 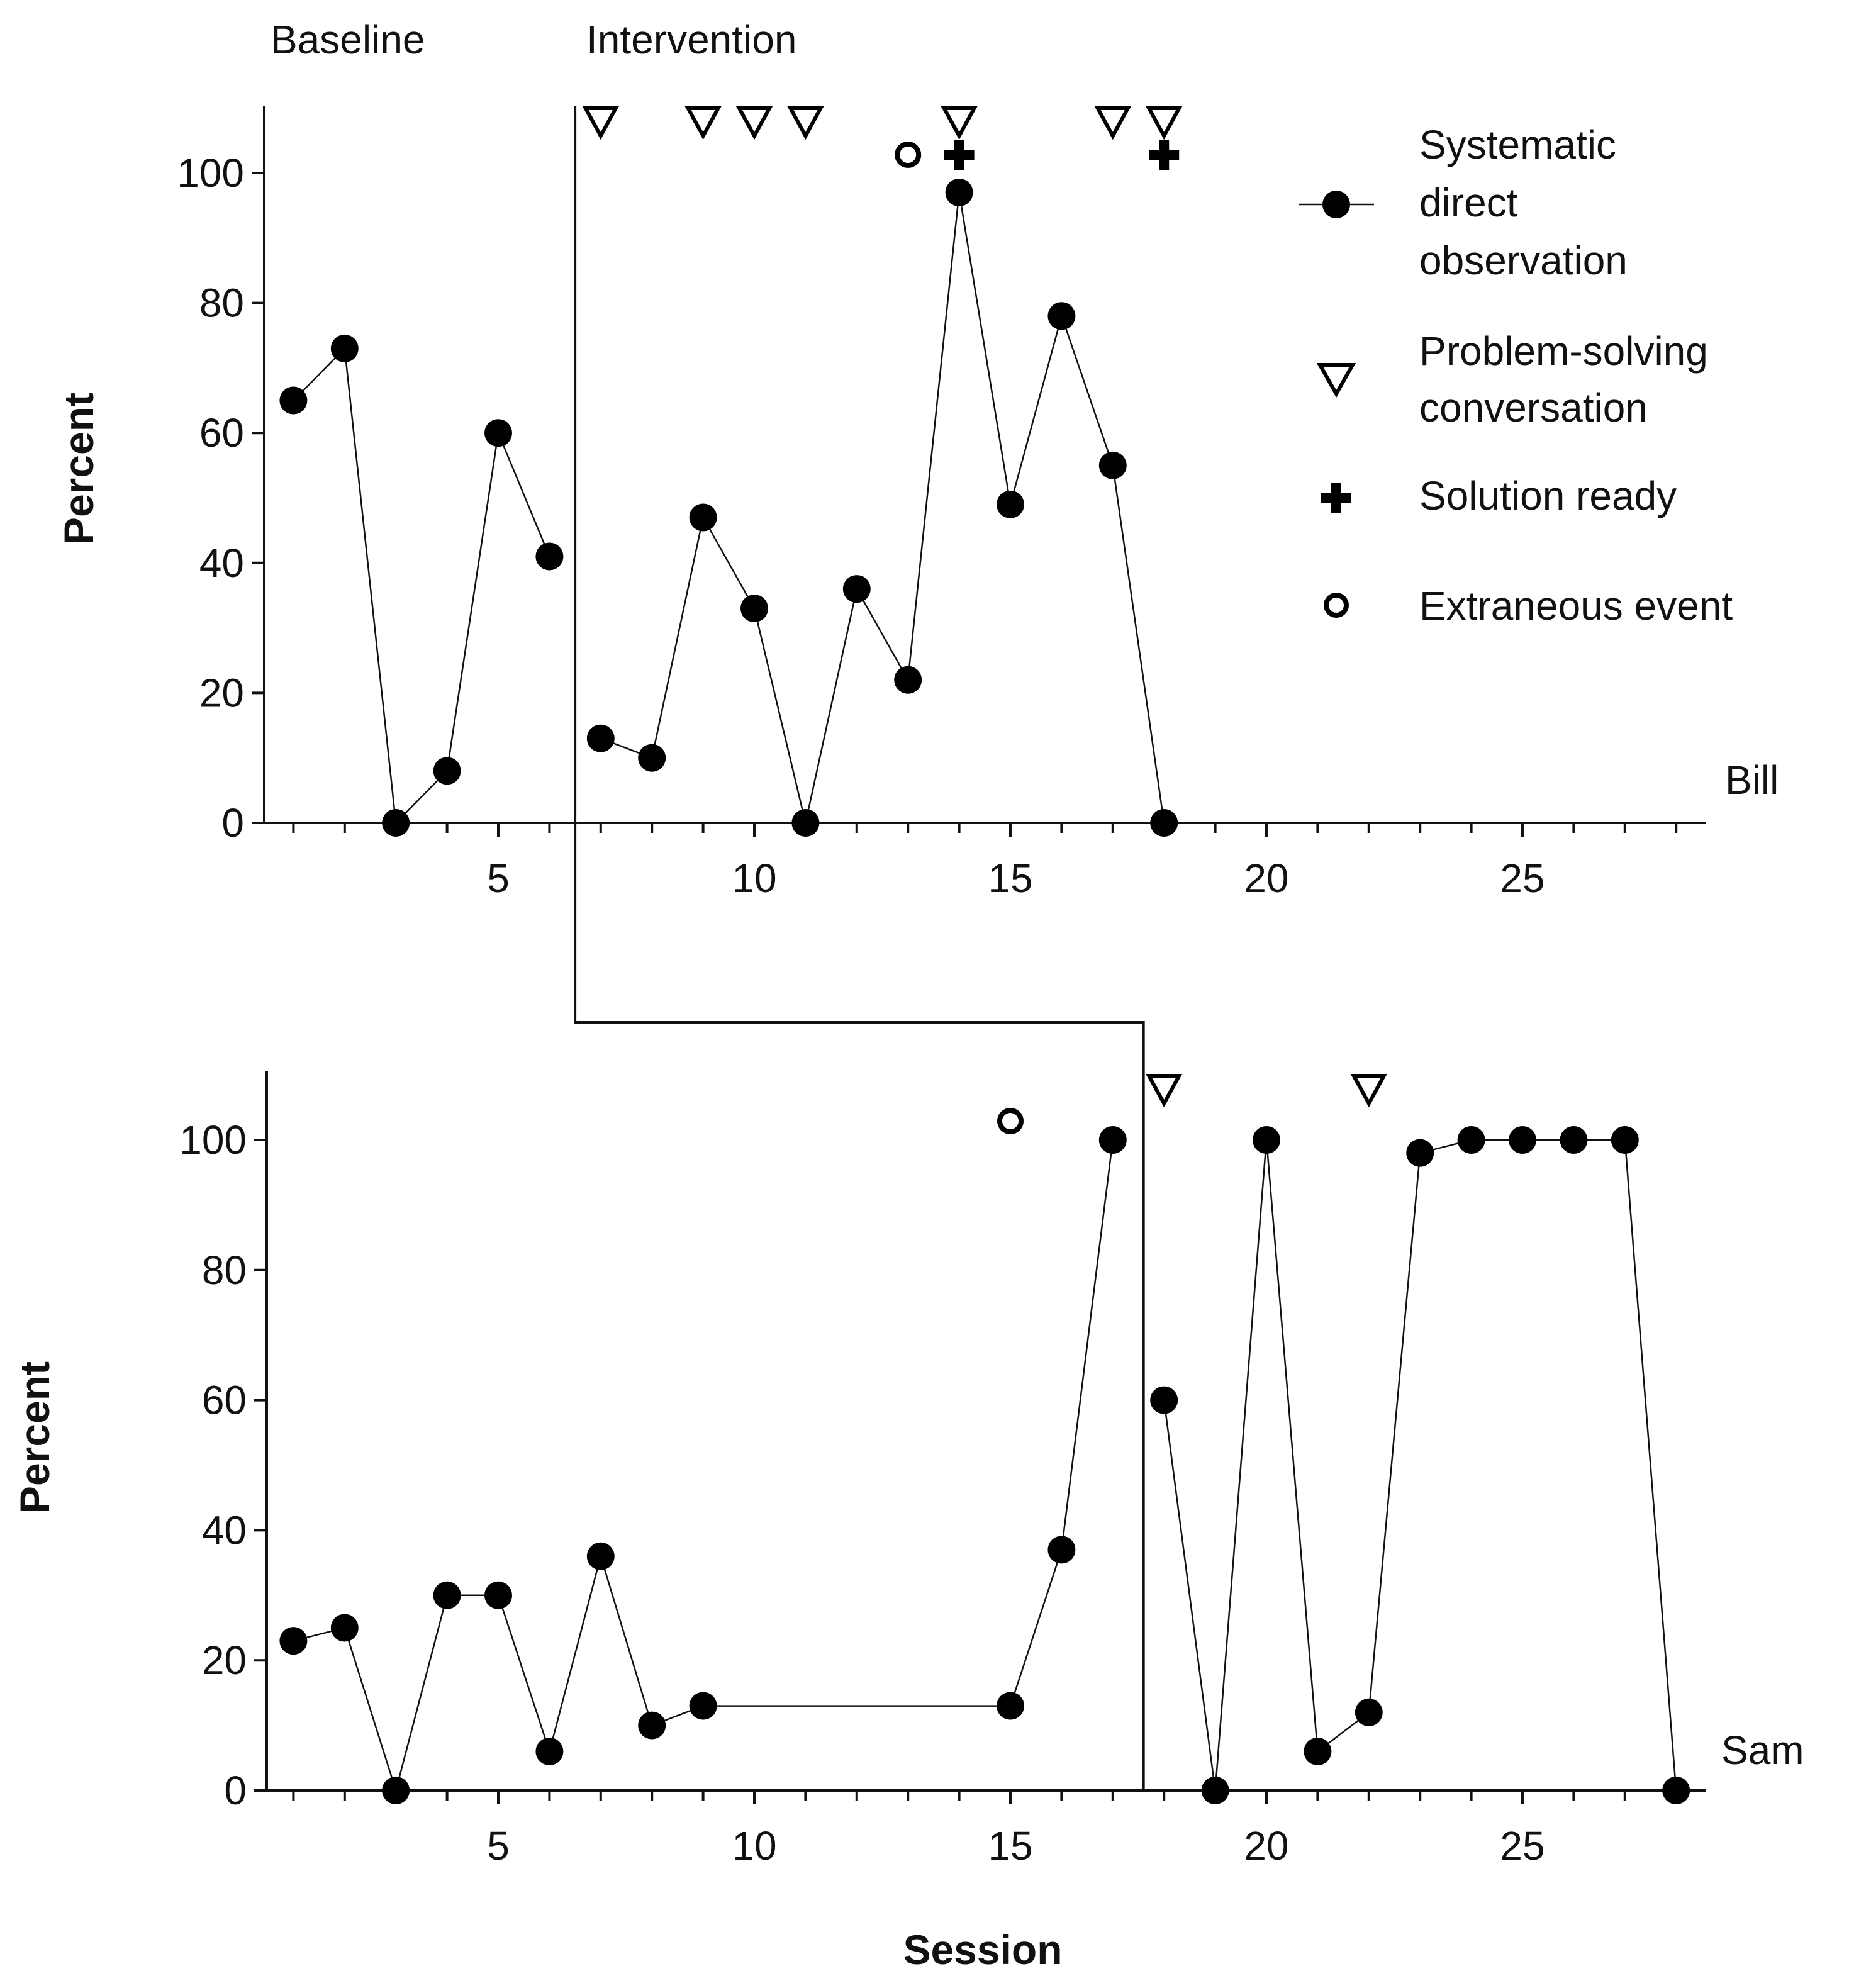 What do you see at coordinates (210, 173) in the screenshot?
I see `bill-y-tick-label: 100` at bounding box center [210, 173].